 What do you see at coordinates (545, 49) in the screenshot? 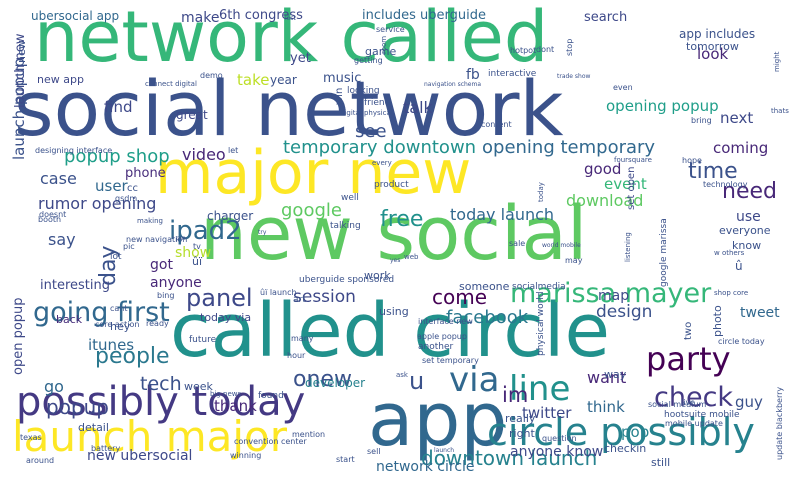
I see `word: dont` at bounding box center [545, 49].